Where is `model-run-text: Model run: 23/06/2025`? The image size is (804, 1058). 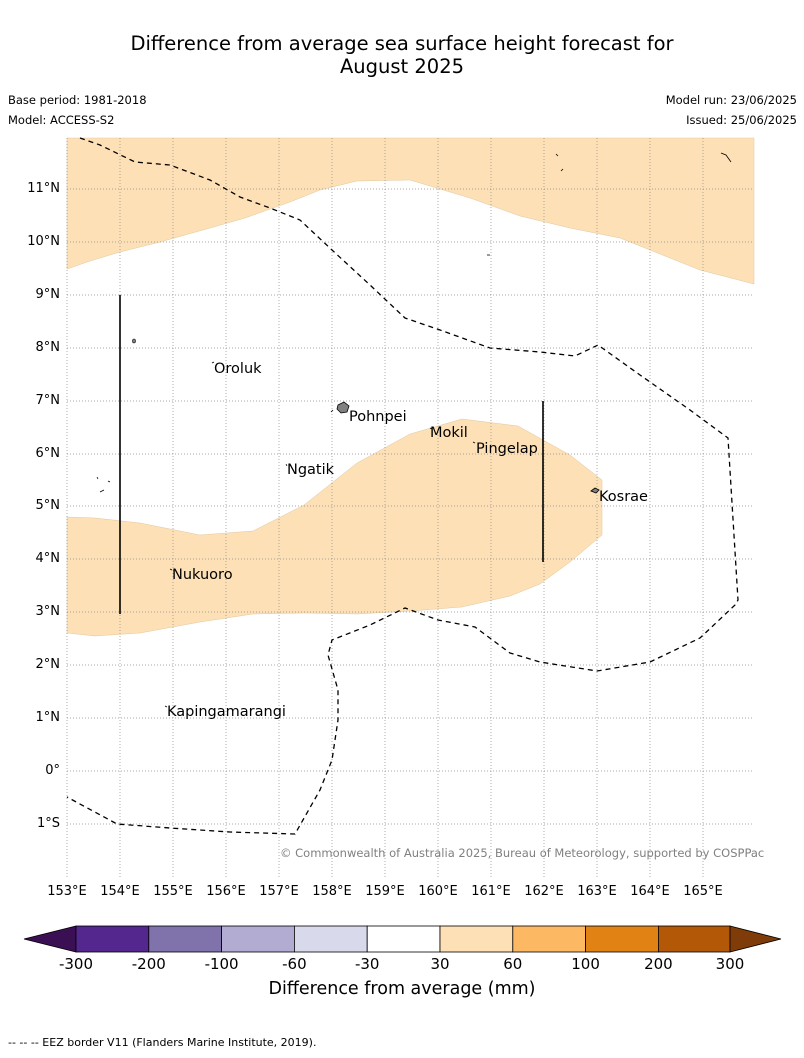 model-run-text: Model run: 23/06/2025 is located at coordinates (731, 100).